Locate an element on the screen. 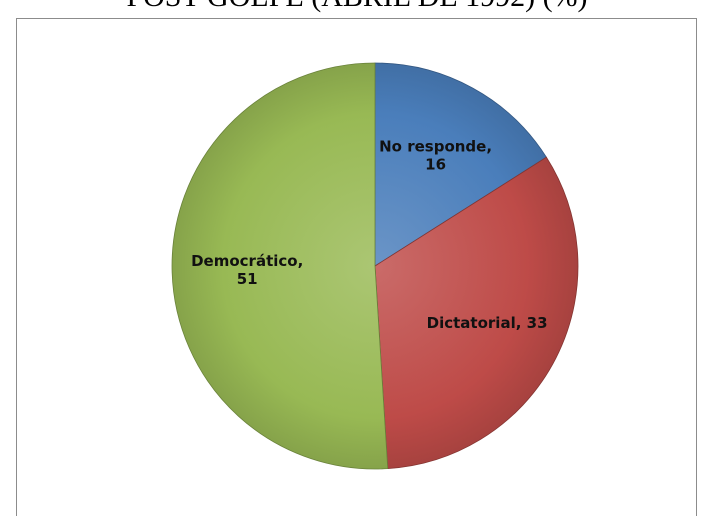 The image size is (714, 516). pie-slice-no-responde is located at coordinates (460, 164).